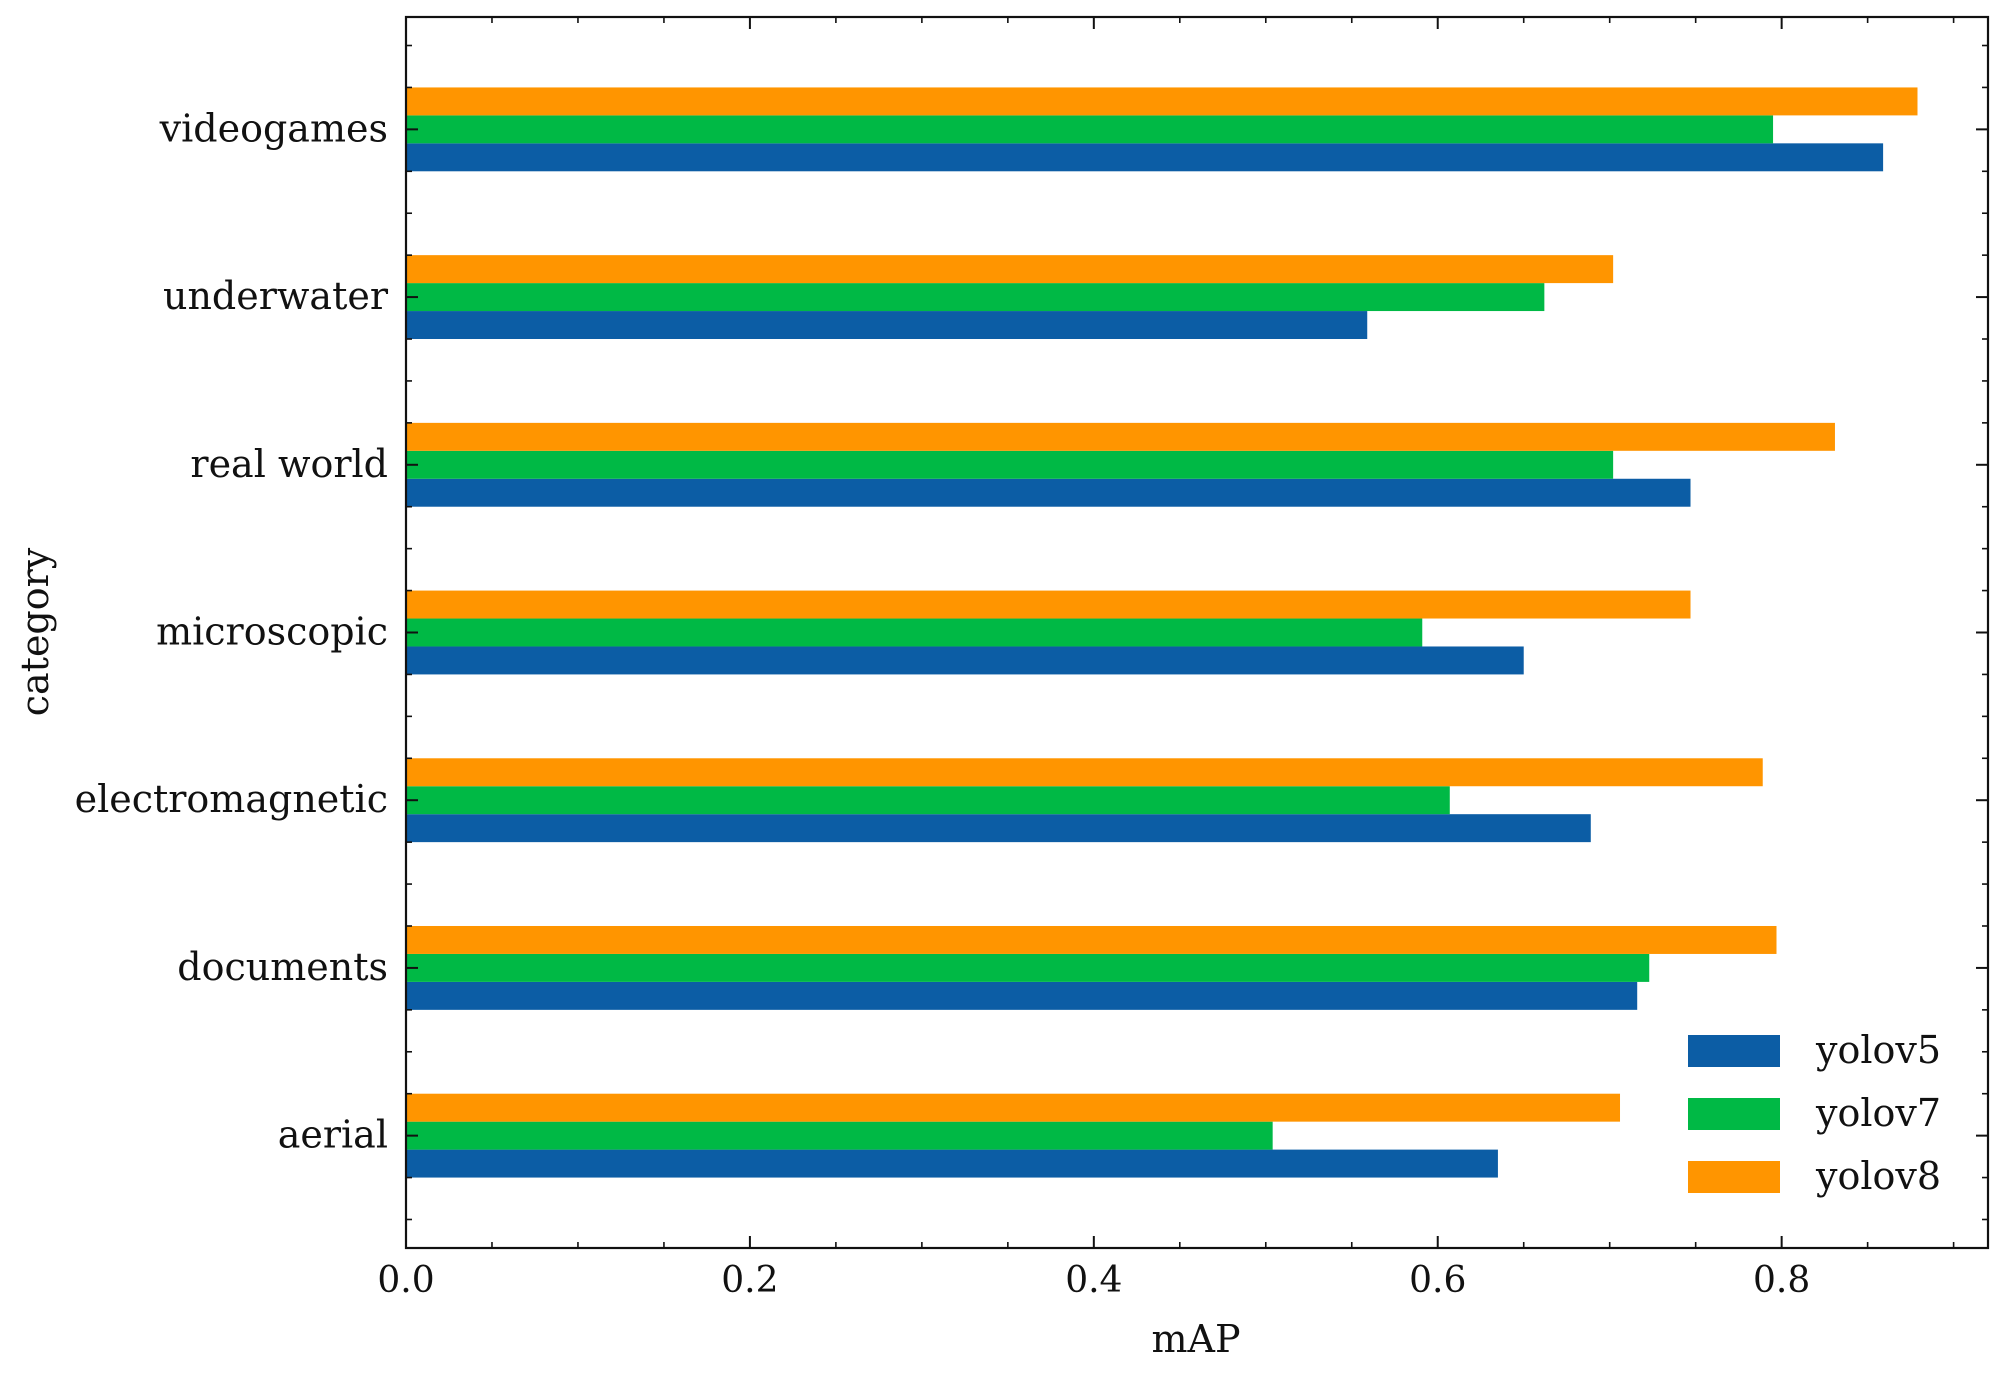 The height and width of the screenshot is (1380, 2000). What do you see at coordinates (1162, 101) in the screenshot?
I see `bar-yolov8-videogames` at bounding box center [1162, 101].